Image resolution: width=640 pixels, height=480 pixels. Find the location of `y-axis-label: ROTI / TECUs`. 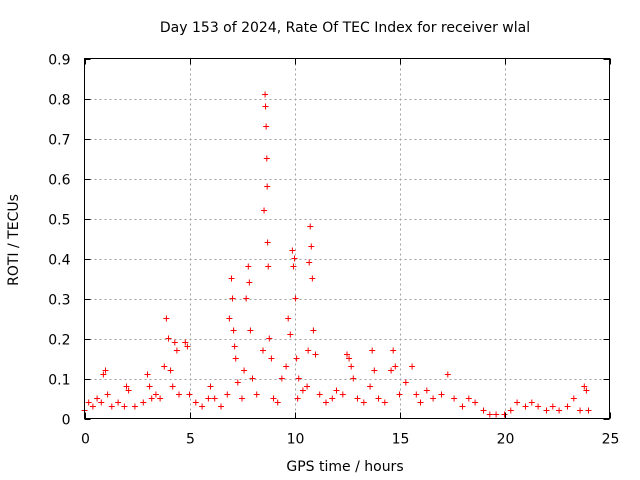

y-axis-label: ROTI / TECUs is located at coordinates (14, 240).